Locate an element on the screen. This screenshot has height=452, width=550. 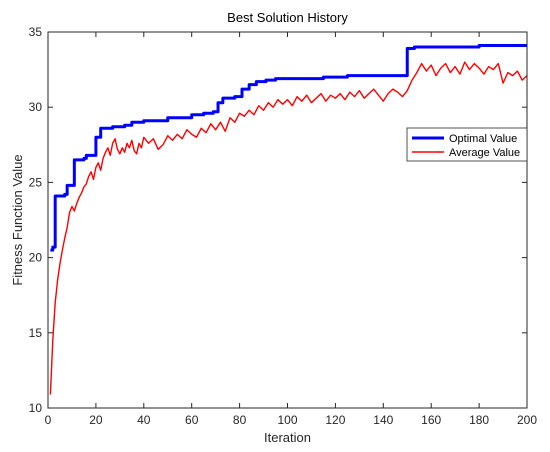
x-tick-label: 40 is located at coordinates (144, 420).